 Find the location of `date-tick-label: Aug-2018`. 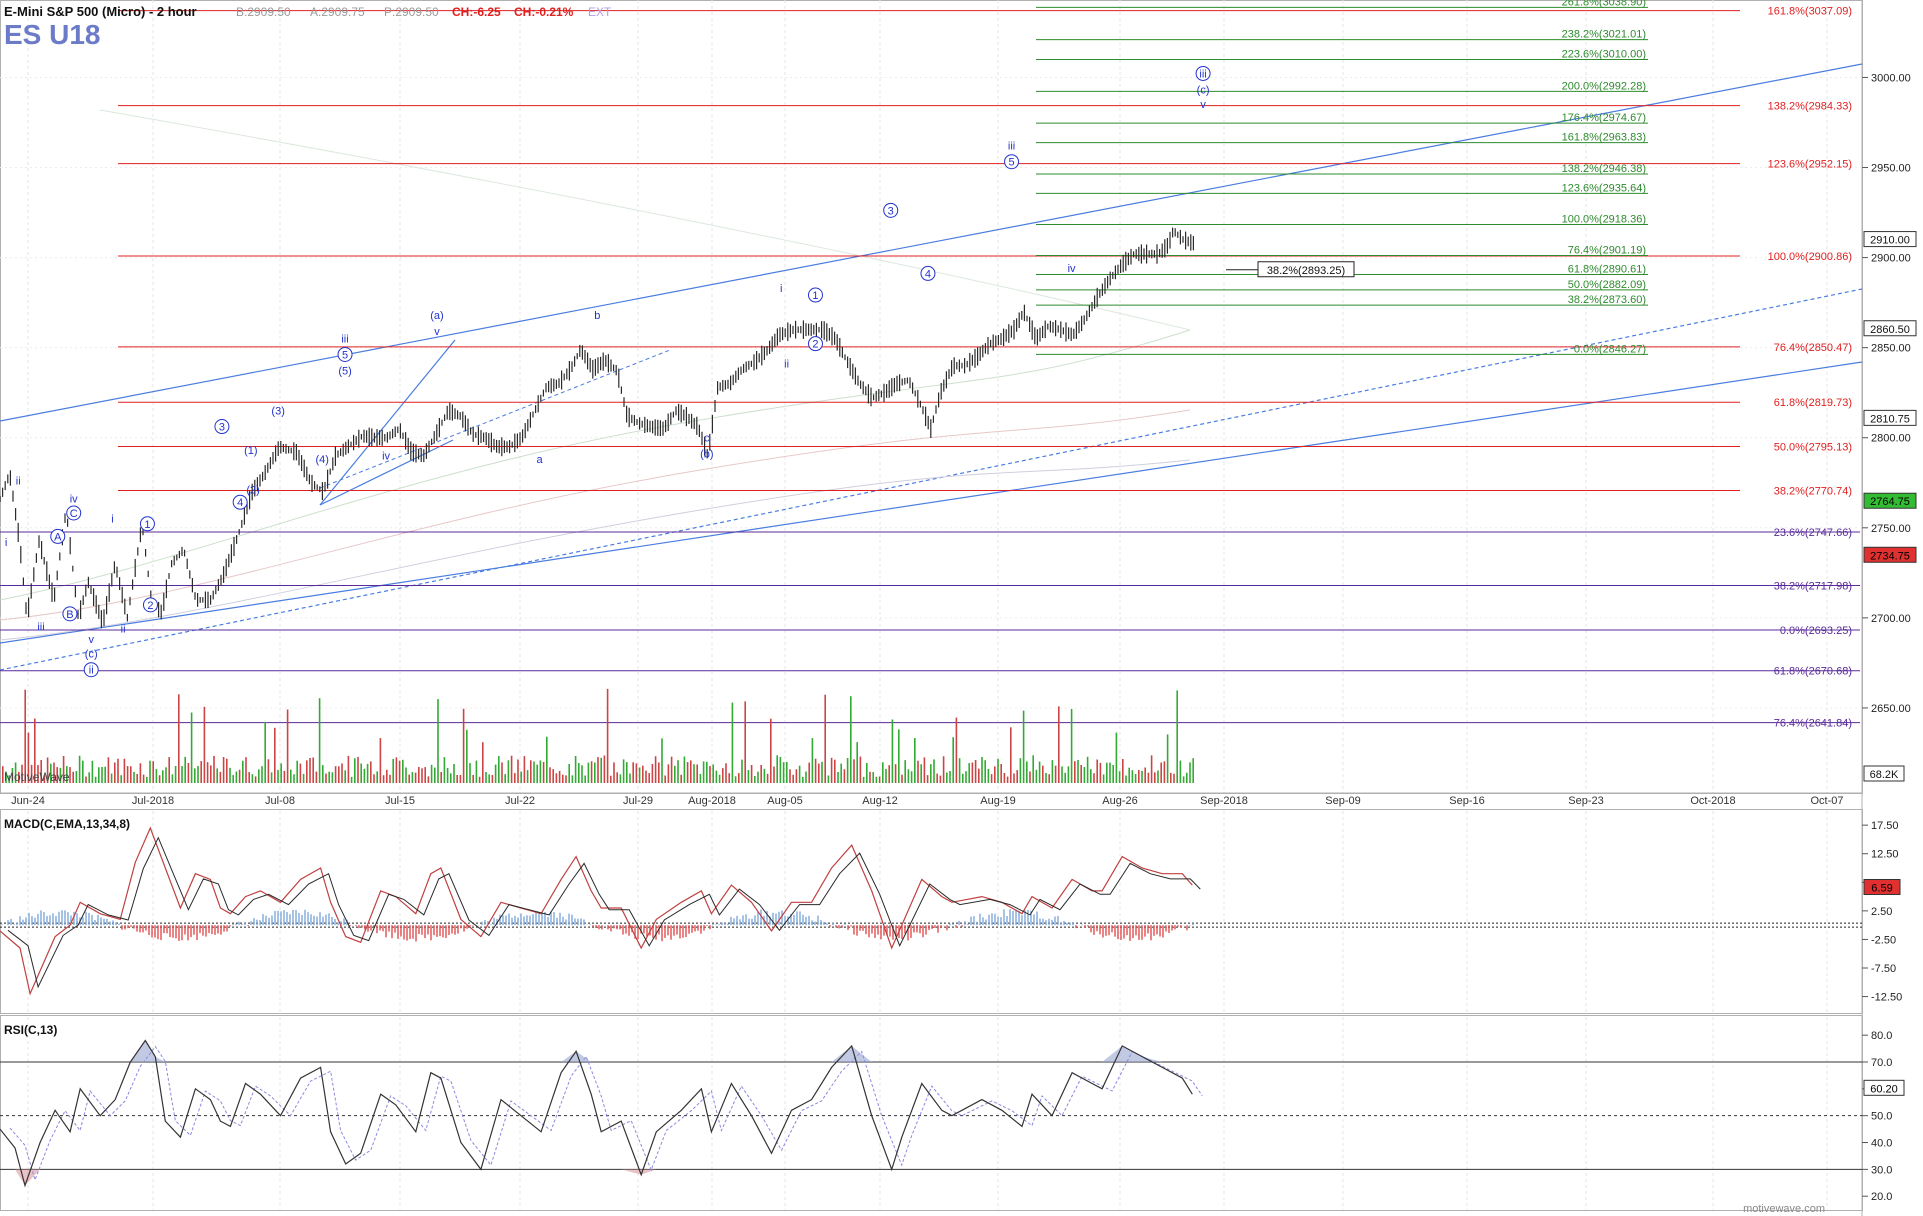

date-tick-label: Aug-2018 is located at coordinates (712, 801).